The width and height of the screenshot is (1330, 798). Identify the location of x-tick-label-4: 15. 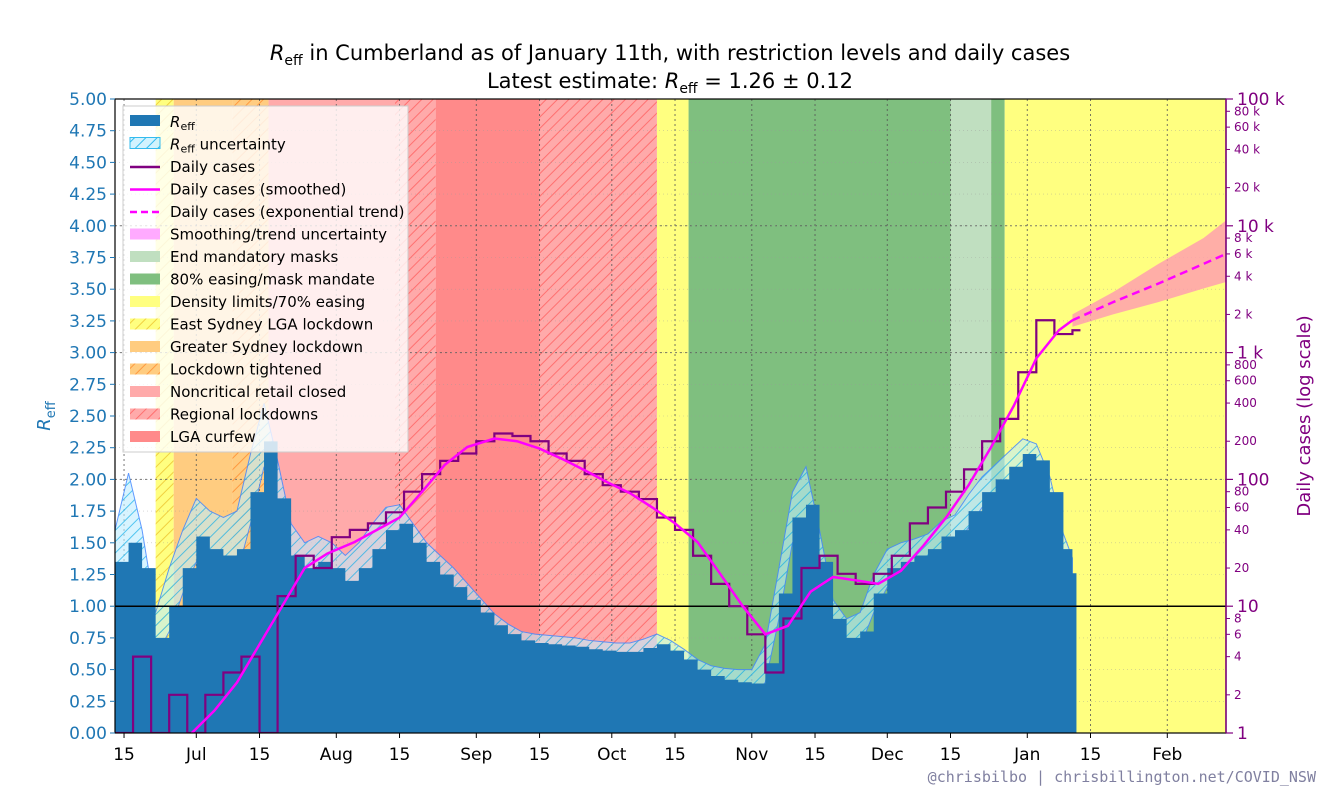
(400, 755).